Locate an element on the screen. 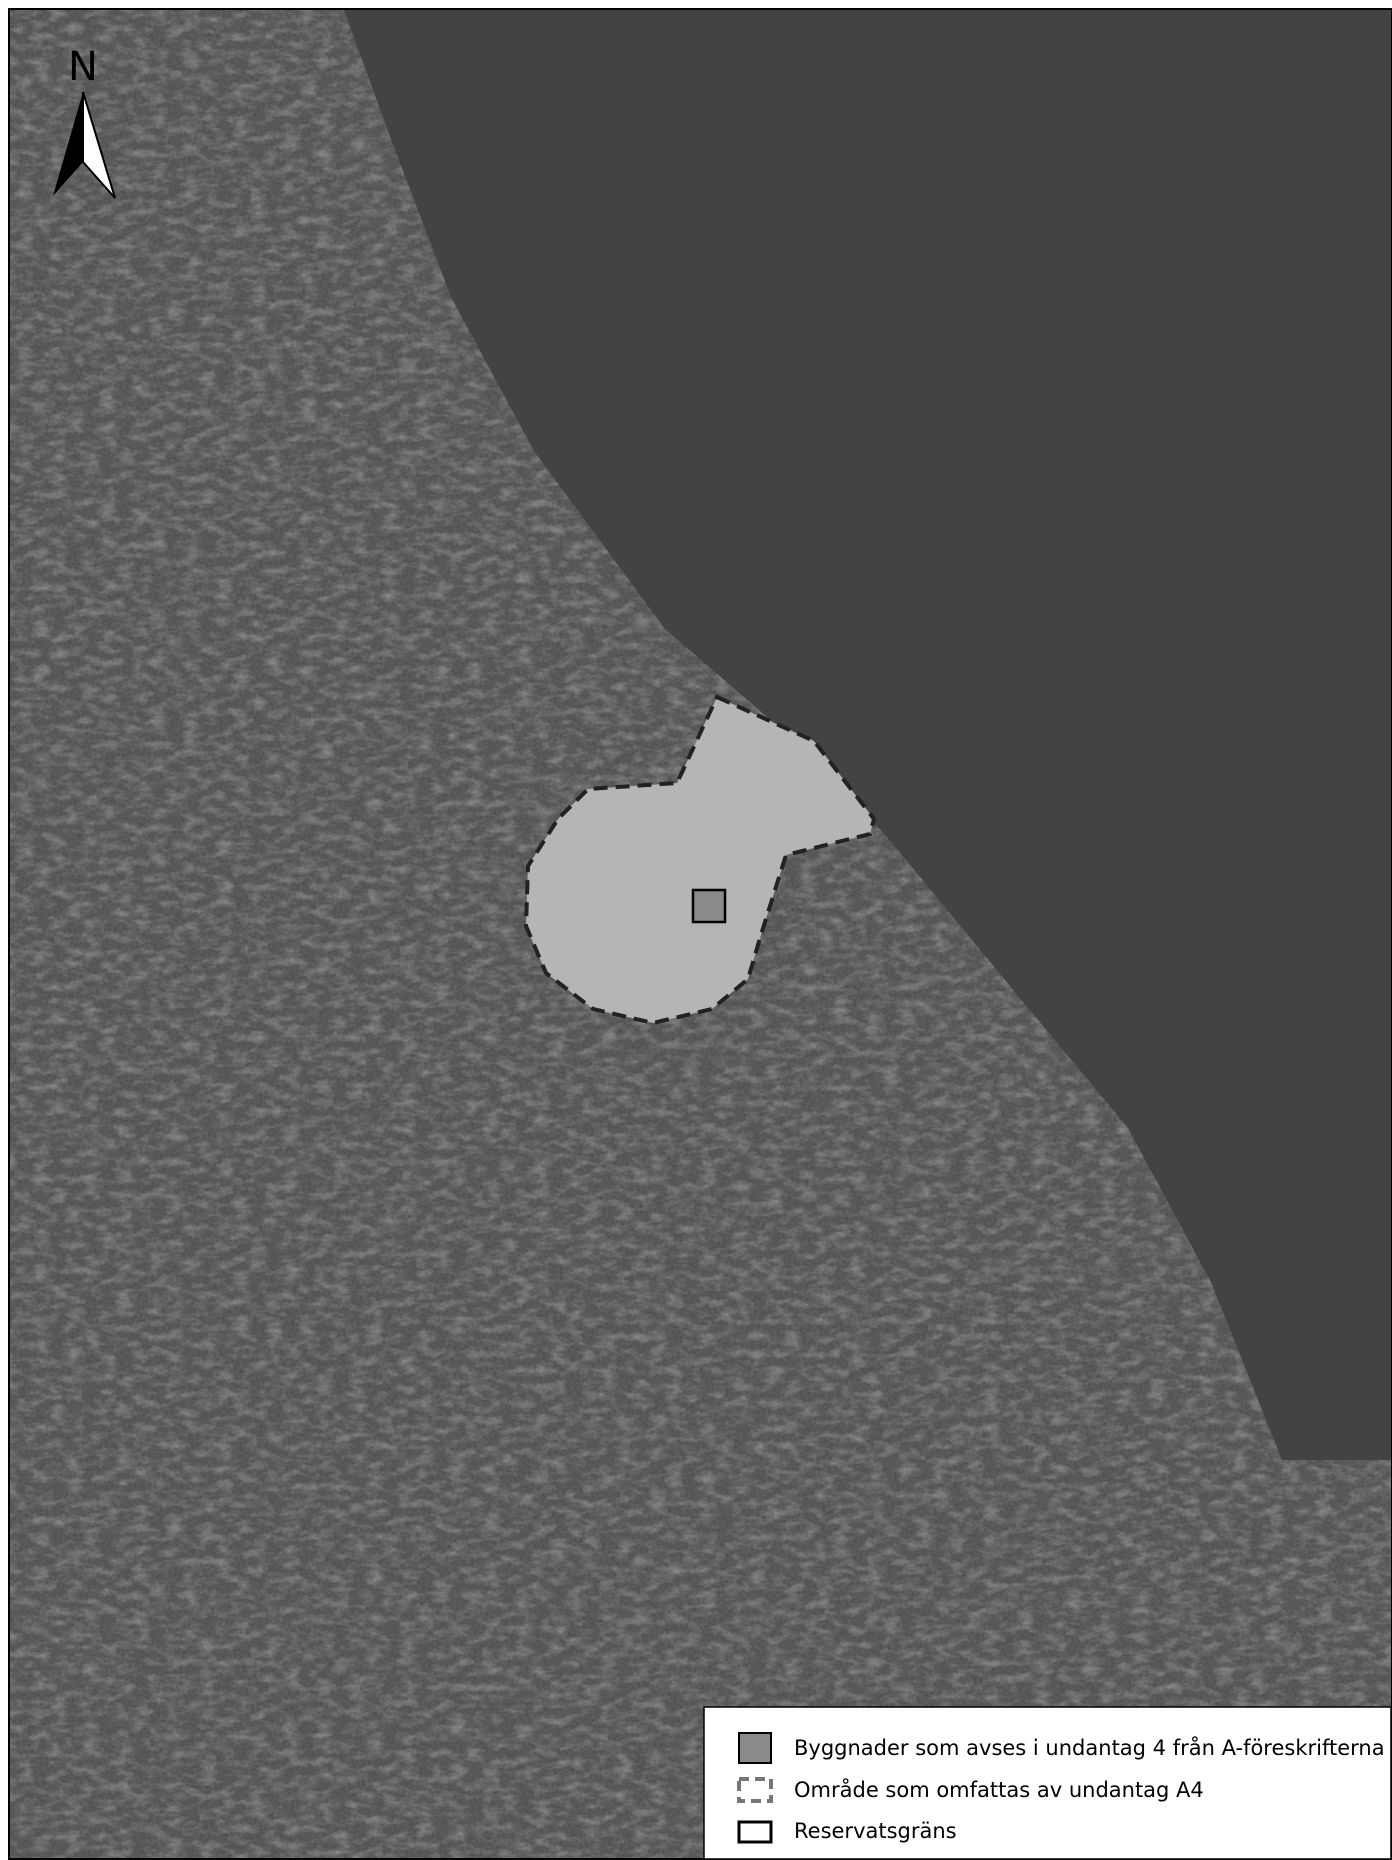 The height and width of the screenshot is (1860, 1392). legend-symbol-area is located at coordinates (755, 1790).